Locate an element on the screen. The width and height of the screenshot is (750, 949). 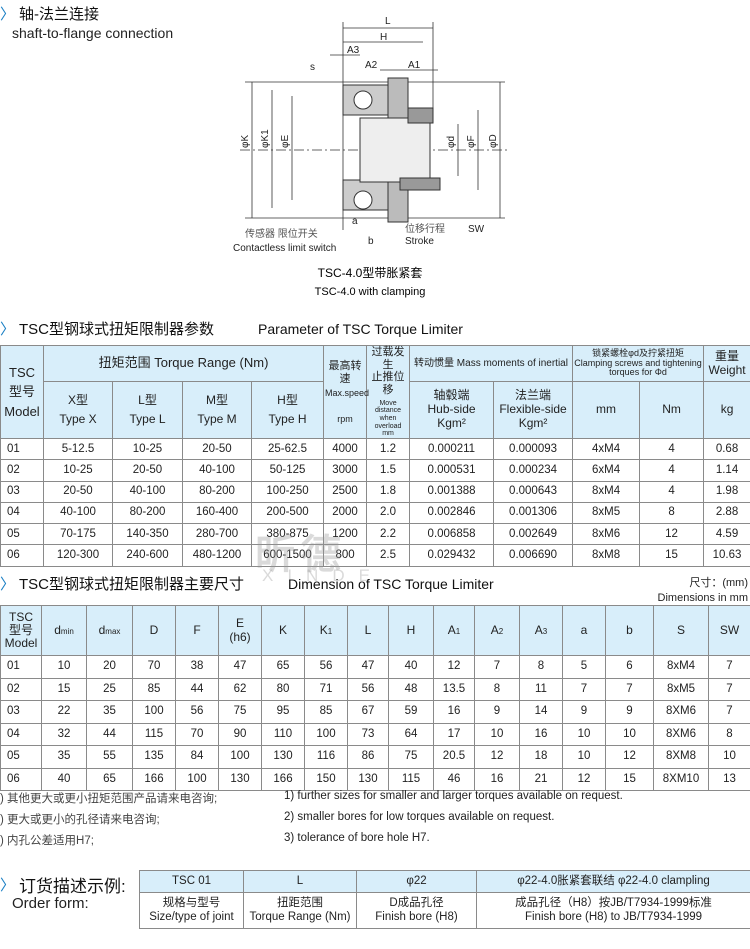
table-cell: 40 is located at coordinates (64, 779).